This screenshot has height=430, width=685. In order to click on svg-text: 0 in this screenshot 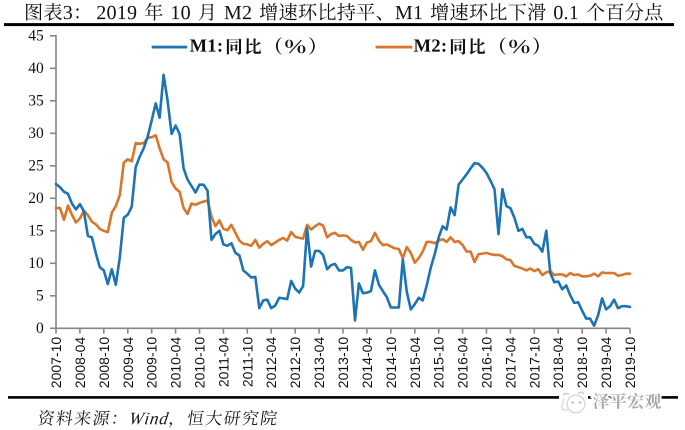, I will do `click(40, 328)`.